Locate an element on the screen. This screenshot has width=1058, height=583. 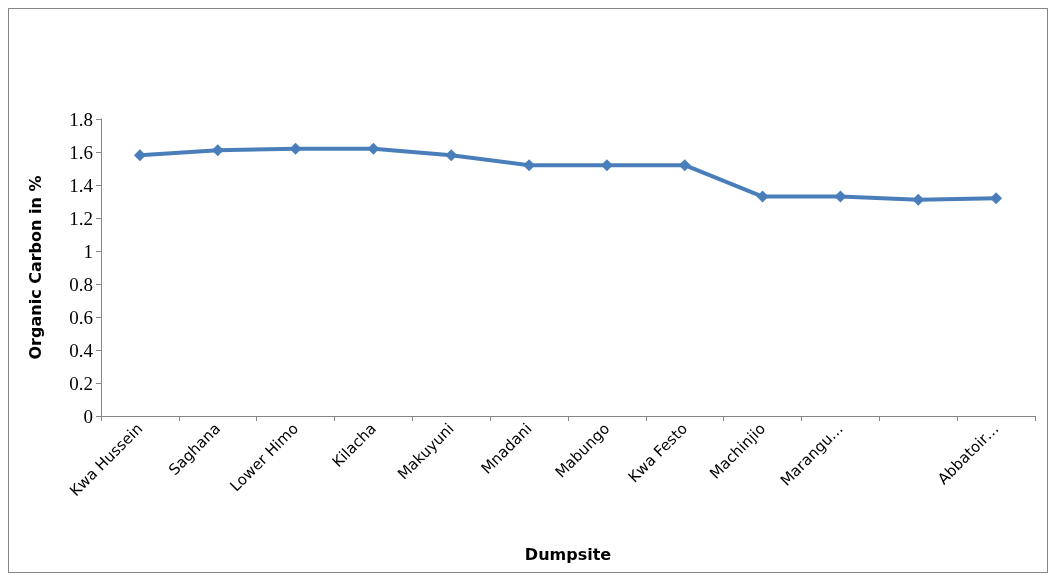
y-tick-label: 1.2 is located at coordinates (81, 218).